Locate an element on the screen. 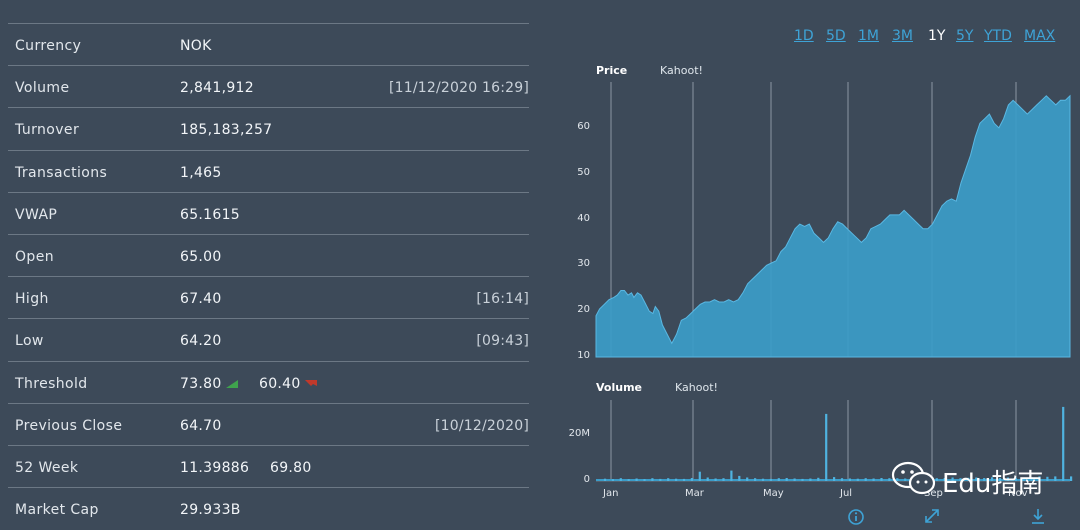  stats-value: 67.40 is located at coordinates (201, 299).